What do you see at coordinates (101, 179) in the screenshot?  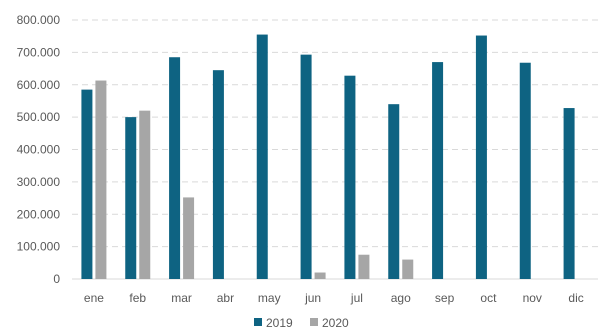 I see `bar-2020-ene` at bounding box center [101, 179].